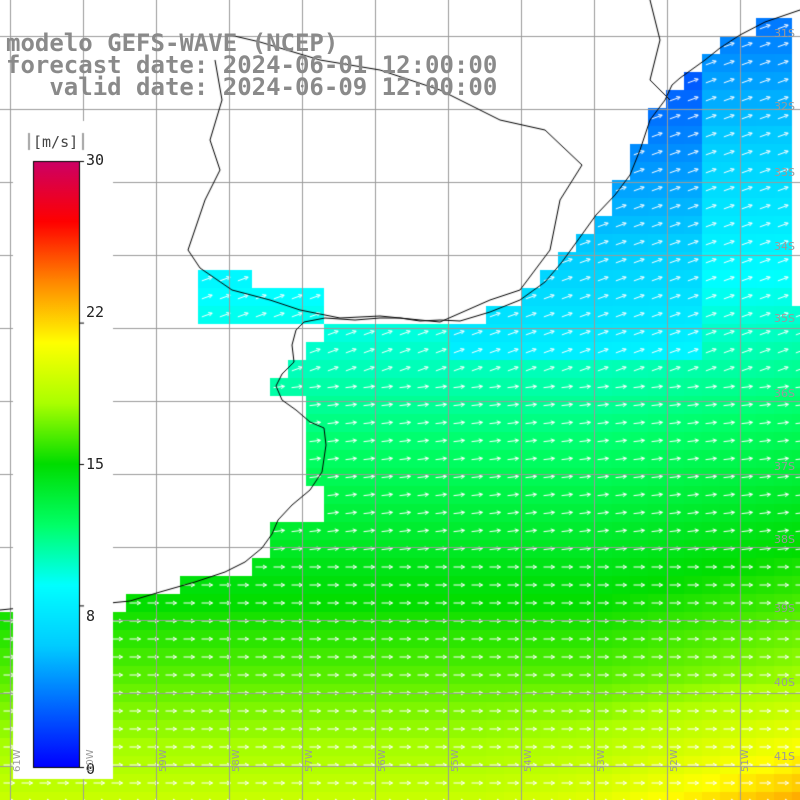  Describe the element at coordinates (784, 172) in the screenshot. I see `lat-label-33s: 33S` at that location.